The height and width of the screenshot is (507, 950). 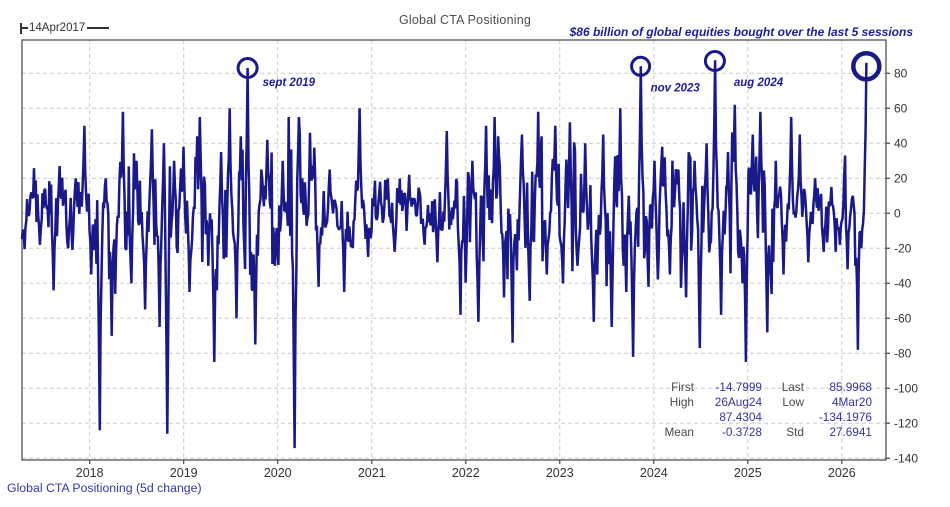 I want to click on y-tick-label: -40, so click(x=903, y=283).